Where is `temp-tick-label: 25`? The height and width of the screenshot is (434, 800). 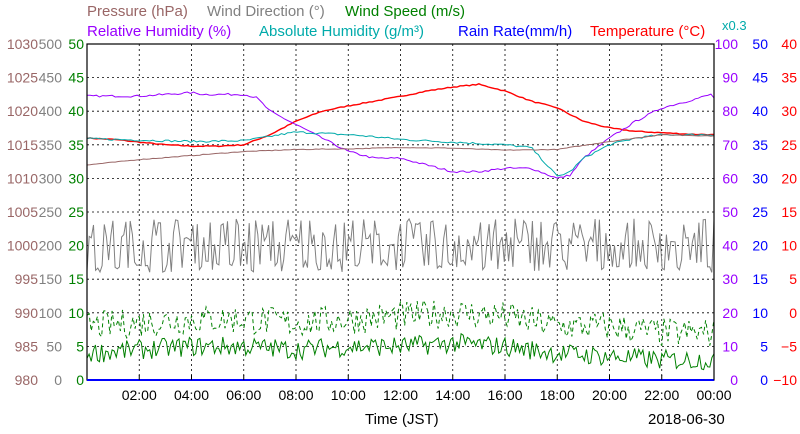
temp-tick-label: 25 is located at coordinates (789, 145).